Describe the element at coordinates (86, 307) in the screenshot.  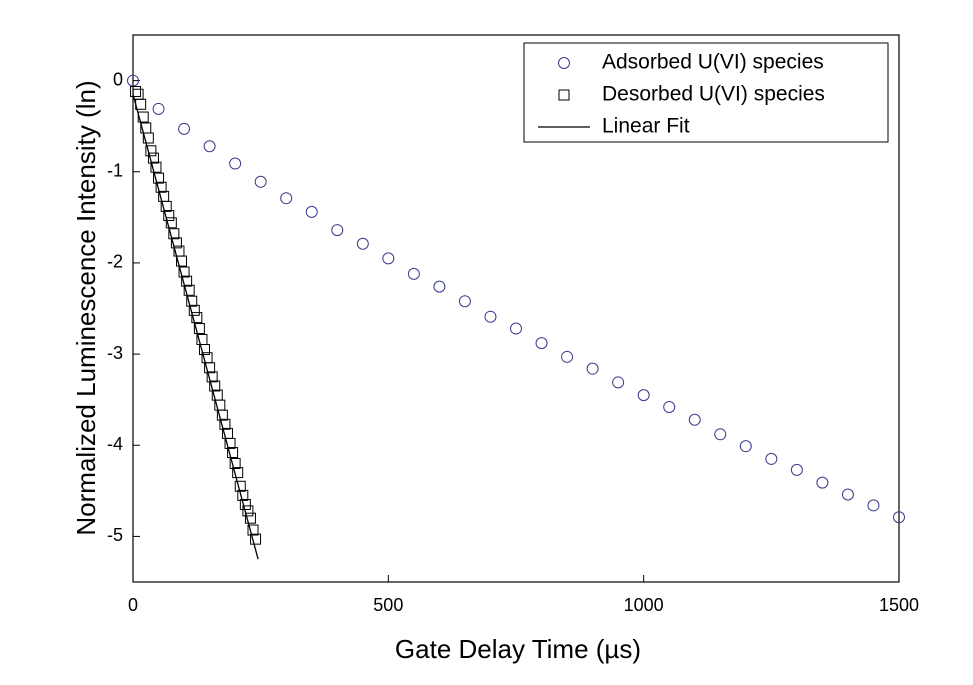
I see `y-axis-label: Normalized Luminescence Intensity (ln)` at that location.